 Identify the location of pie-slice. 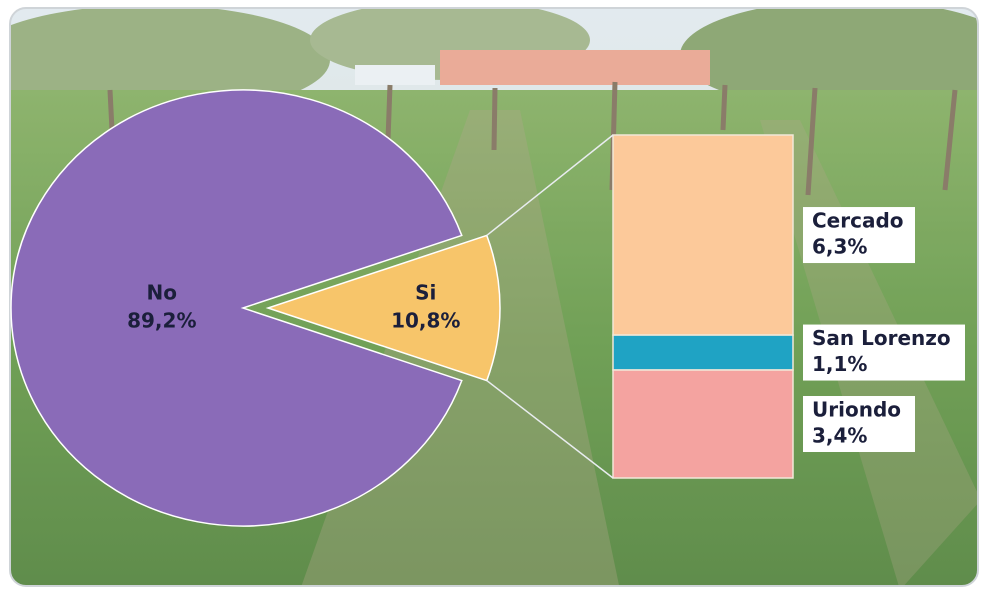
(383, 308).